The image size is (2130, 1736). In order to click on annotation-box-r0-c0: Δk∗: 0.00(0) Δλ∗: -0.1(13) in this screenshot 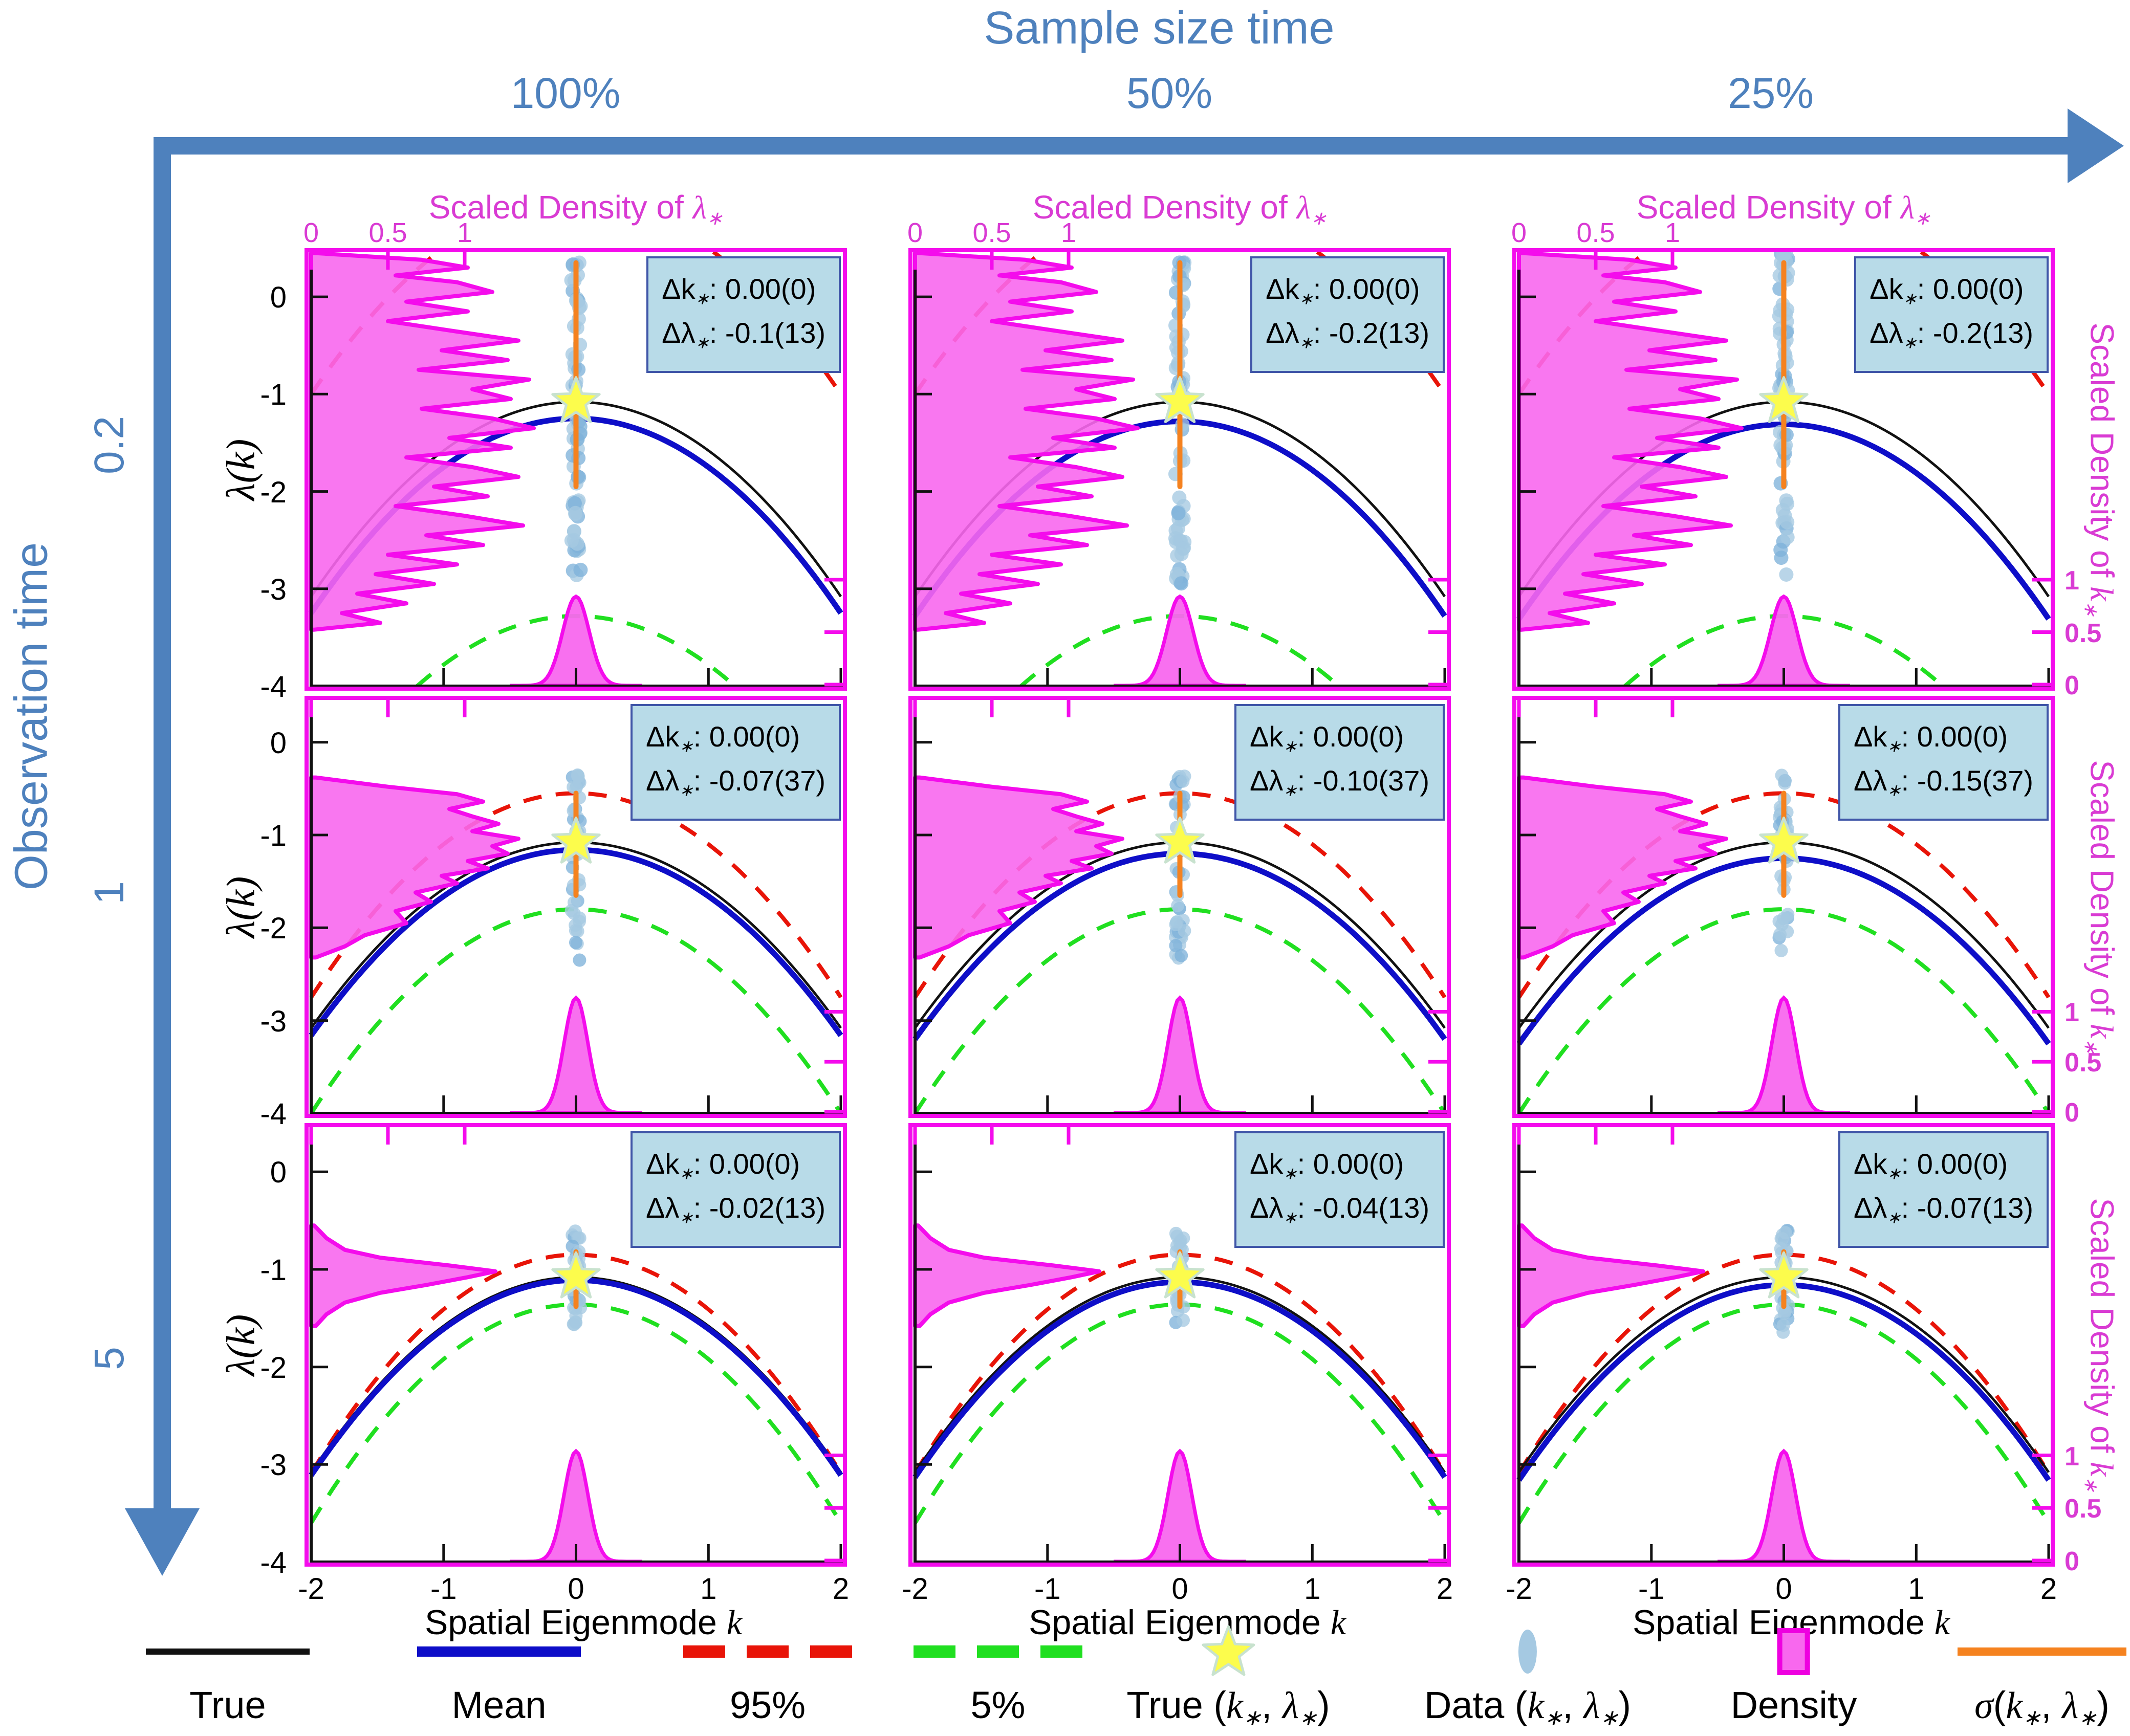, I will do `click(743, 314)`.